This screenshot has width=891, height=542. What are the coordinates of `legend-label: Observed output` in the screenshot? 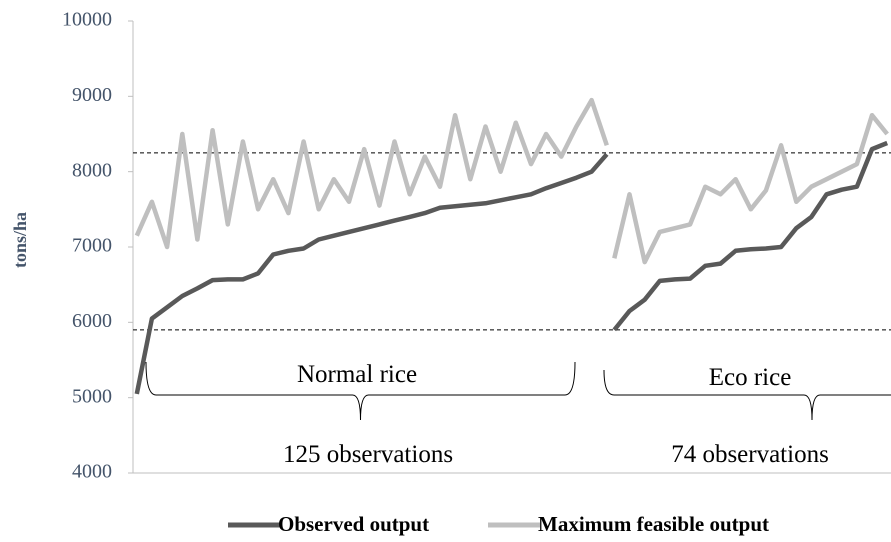 It's located at (353, 524).